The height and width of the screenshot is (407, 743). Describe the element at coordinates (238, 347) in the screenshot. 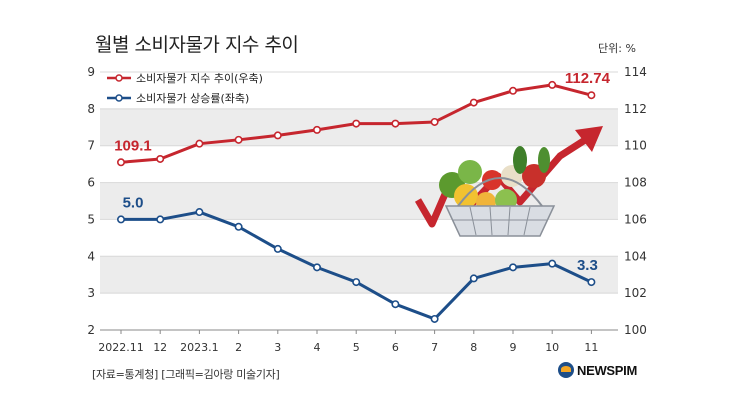

I see `x-tick-label: 2` at that location.